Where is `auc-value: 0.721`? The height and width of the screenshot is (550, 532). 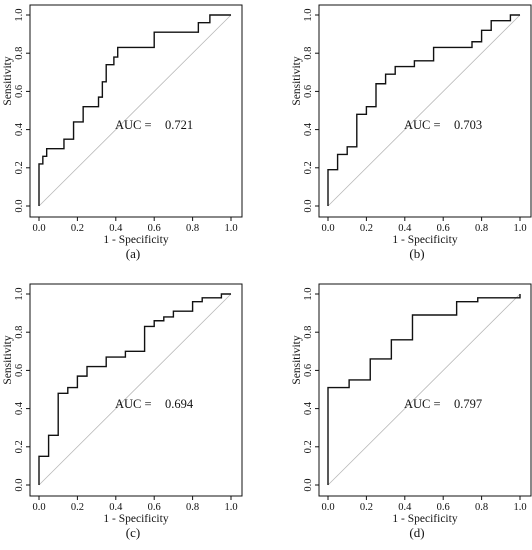
auc-value: 0.721 is located at coordinates (179, 125).